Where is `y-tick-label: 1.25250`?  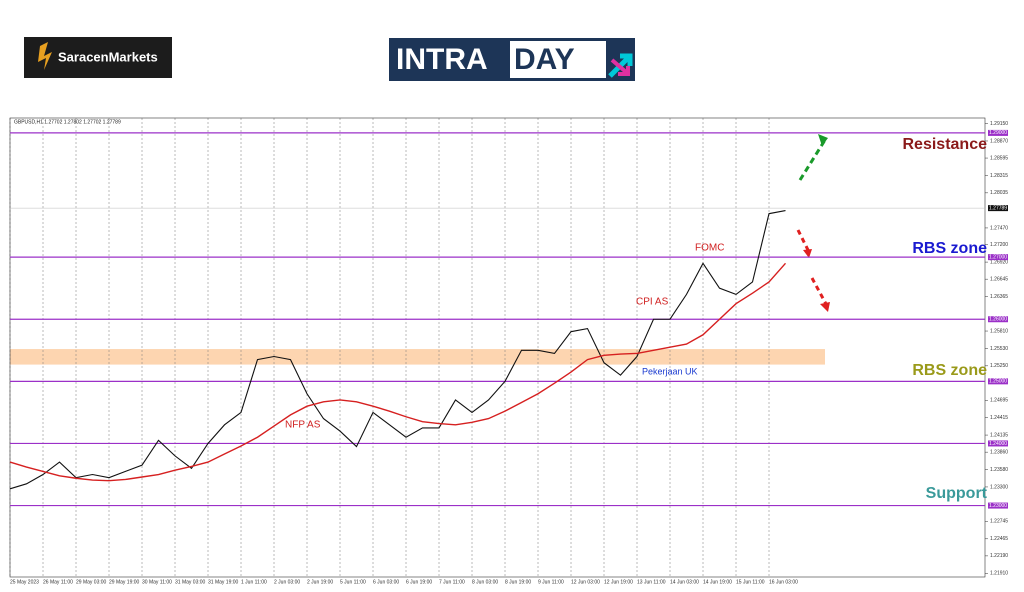
y-tick-label: 1.25250 is located at coordinates (999, 366).